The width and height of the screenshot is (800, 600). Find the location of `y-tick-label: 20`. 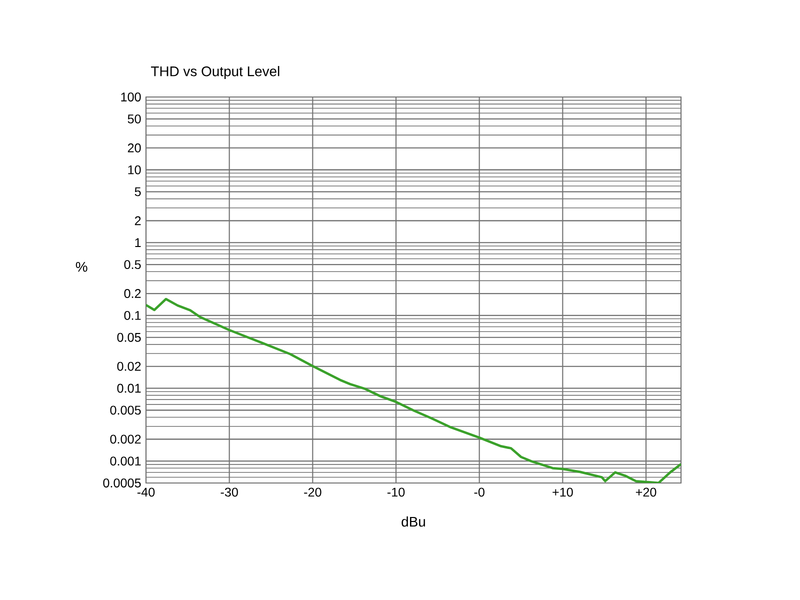

y-tick-label: 20 is located at coordinates (134, 147).